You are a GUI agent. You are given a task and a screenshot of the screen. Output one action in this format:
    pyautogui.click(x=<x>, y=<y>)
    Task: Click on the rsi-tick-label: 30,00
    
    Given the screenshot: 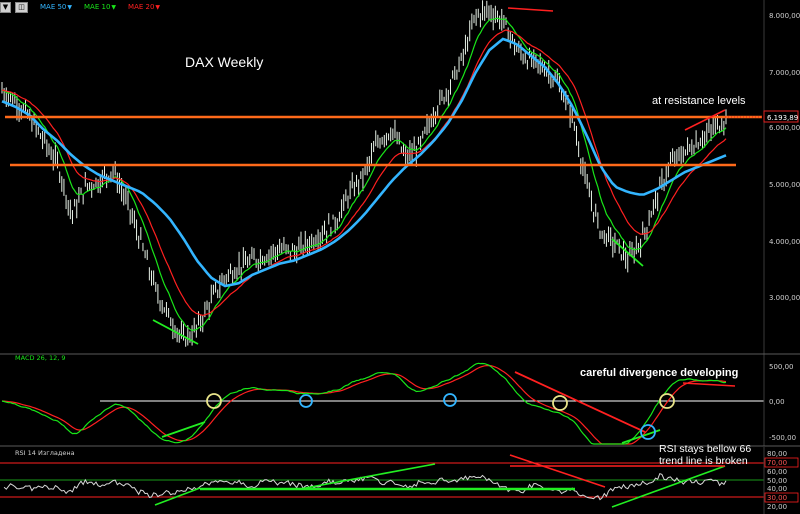 What is the action you would take?
    pyautogui.click(x=777, y=498)
    